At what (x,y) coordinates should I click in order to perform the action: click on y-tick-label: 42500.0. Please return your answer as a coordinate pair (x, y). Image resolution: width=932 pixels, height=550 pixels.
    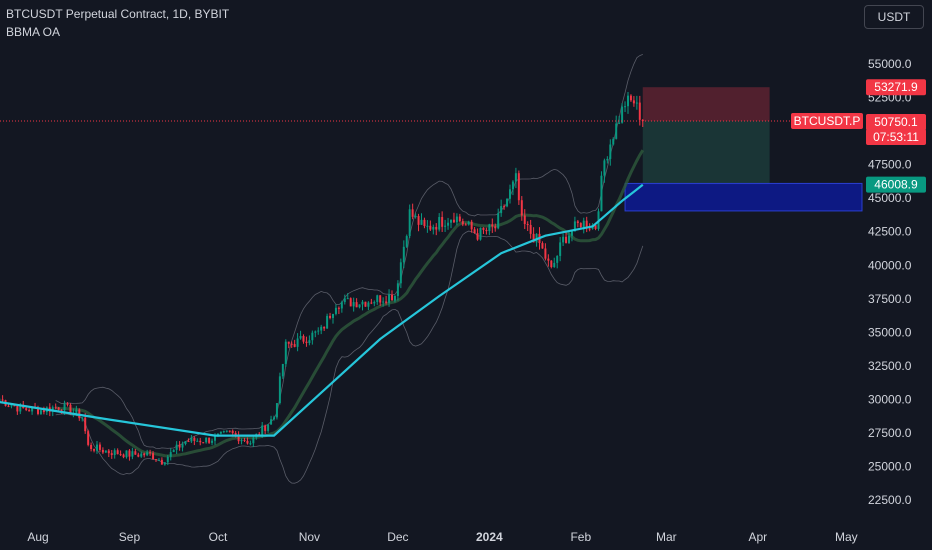
    Looking at the image, I should click on (890, 232).